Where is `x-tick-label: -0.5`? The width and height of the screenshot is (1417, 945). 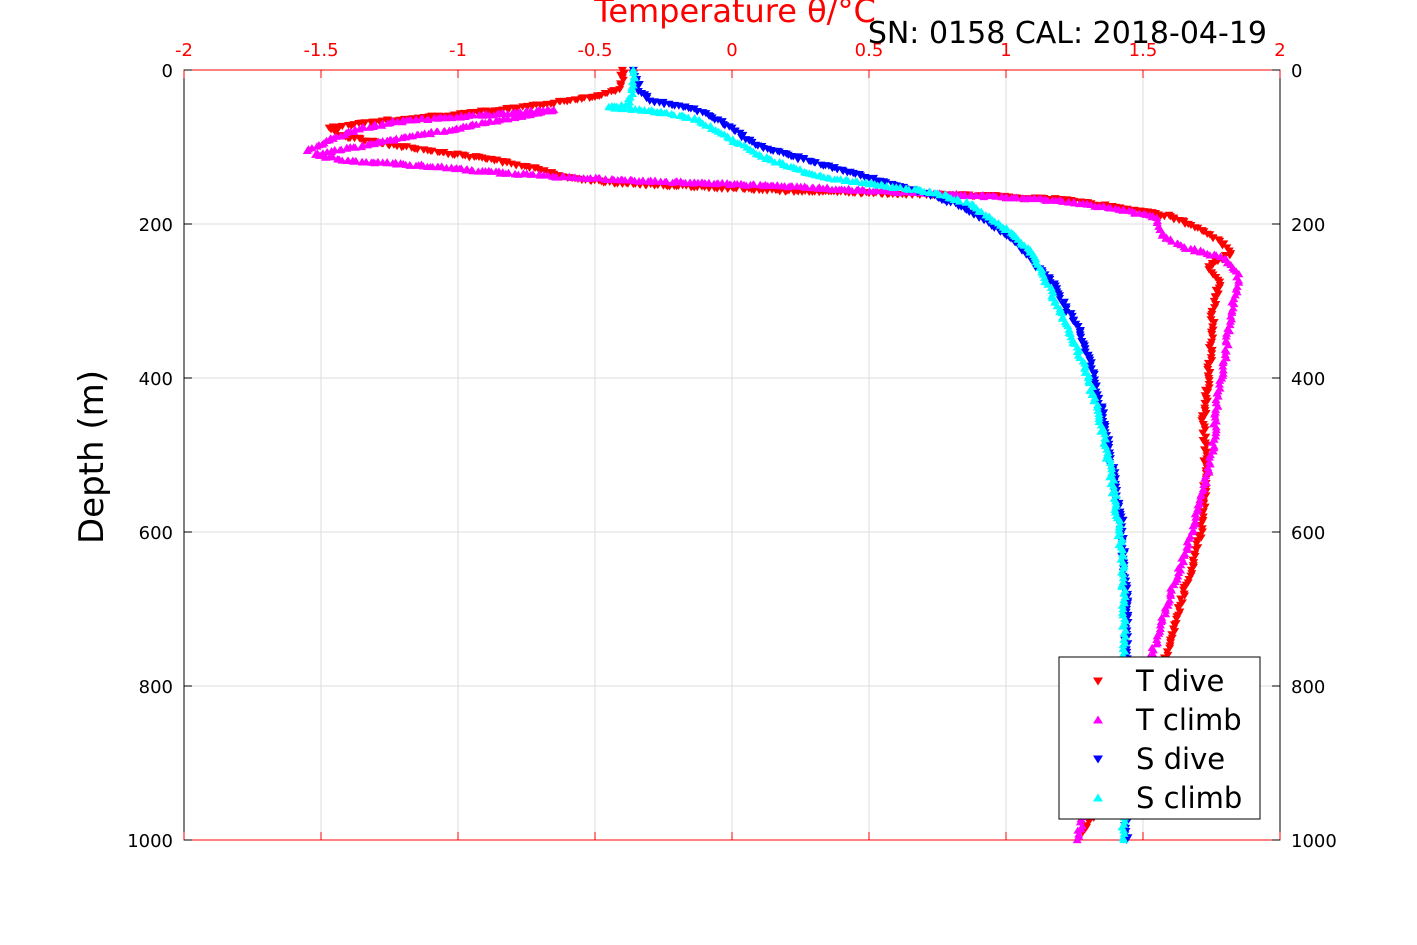 x-tick-label: -0.5 is located at coordinates (594, 50).